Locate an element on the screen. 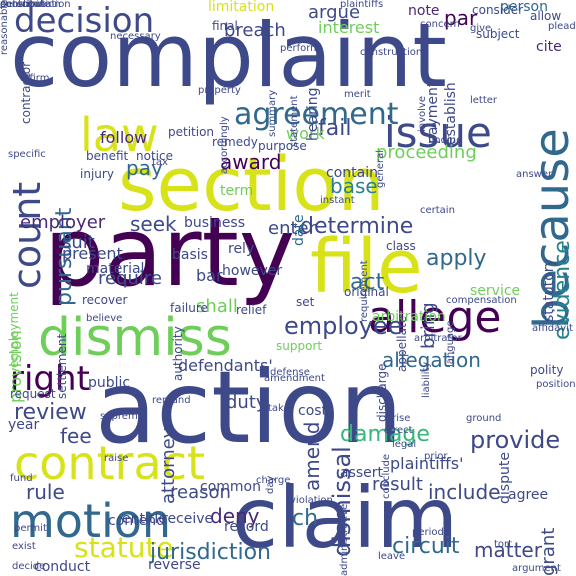 This screenshot has height=576, width=576. word-necessary: necessary is located at coordinates (135, 36).